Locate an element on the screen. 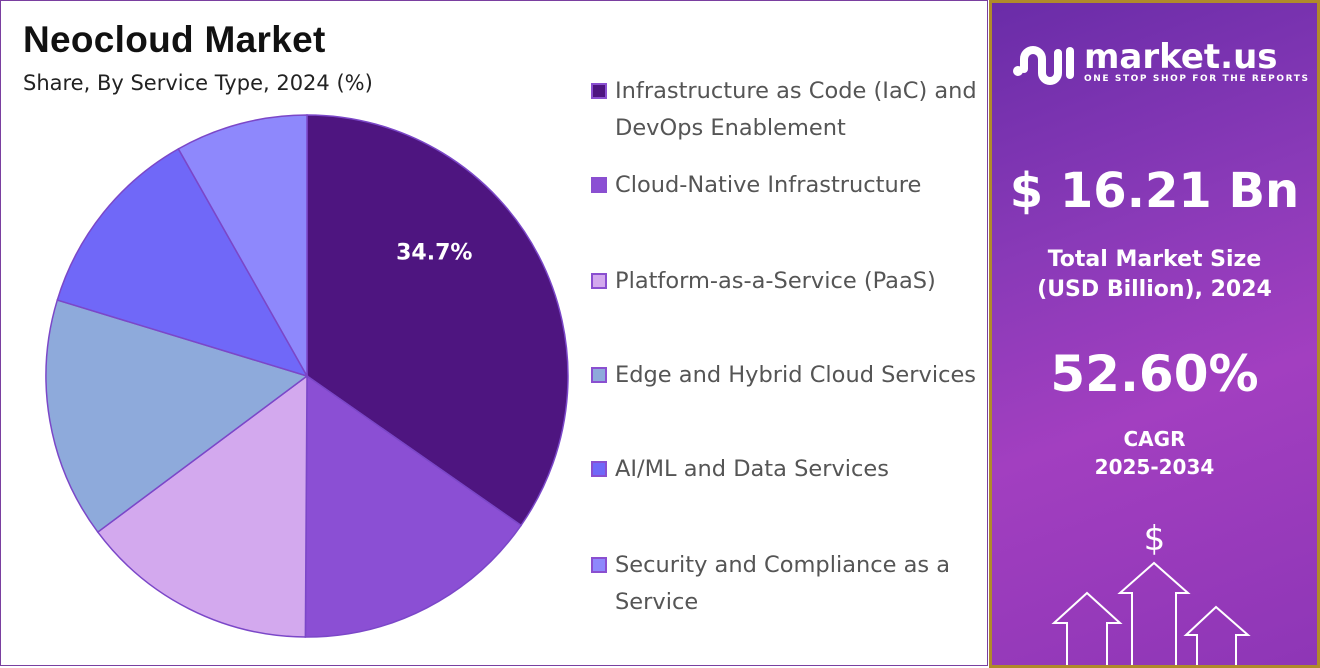  chart-subtitle: Share, By Service Type, 2024 (%) is located at coordinates (198, 83).